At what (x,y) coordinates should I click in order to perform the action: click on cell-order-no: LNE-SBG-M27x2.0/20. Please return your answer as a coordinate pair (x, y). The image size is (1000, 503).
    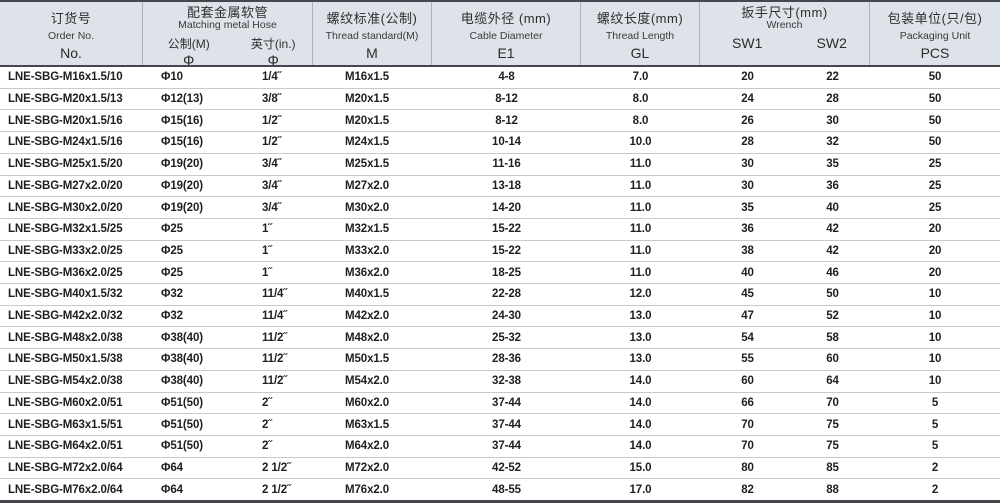
    Looking at the image, I should click on (65, 185).